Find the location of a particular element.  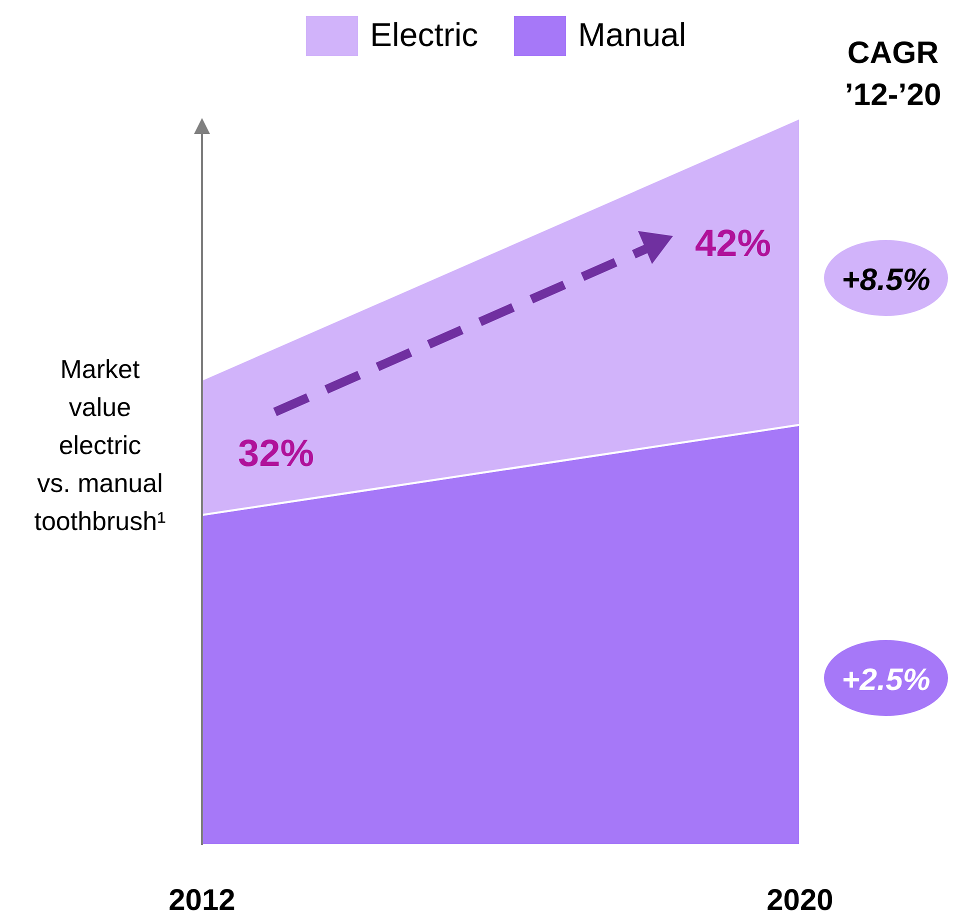

y-axis-title: Market value electric vs. manual toothbrush¹ is located at coordinates (100, 445).